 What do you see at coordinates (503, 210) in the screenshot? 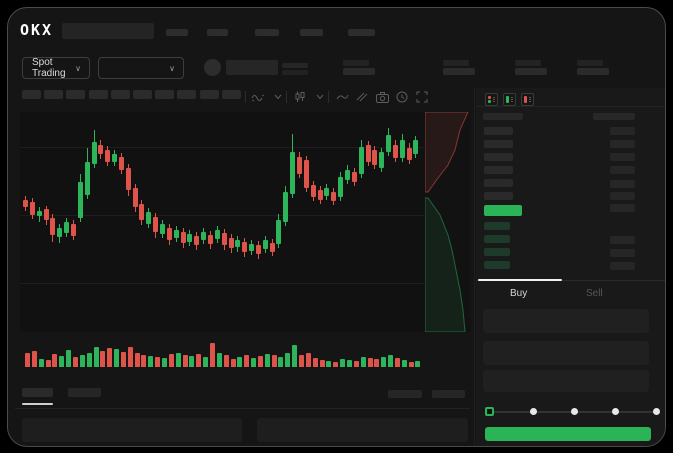
I see `last-price-bar` at bounding box center [503, 210].